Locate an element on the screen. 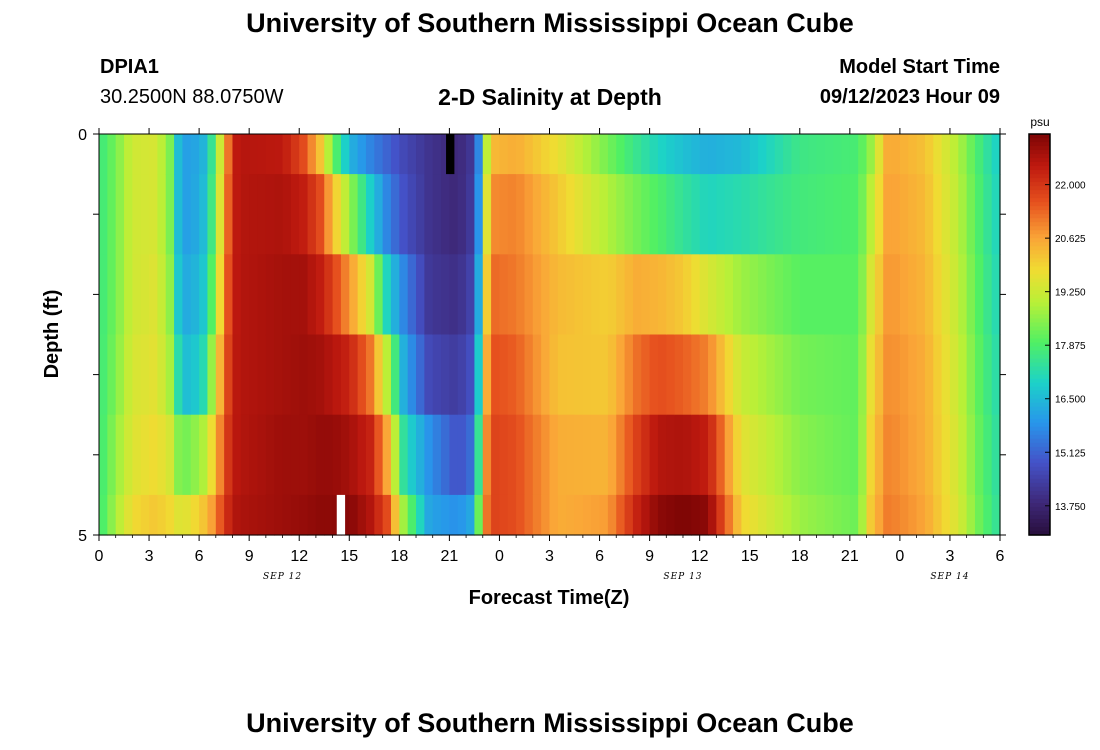 The width and height of the screenshot is (1100, 750). model-start-time: 09/12/2023 Hour 09 is located at coordinates (909, 97).